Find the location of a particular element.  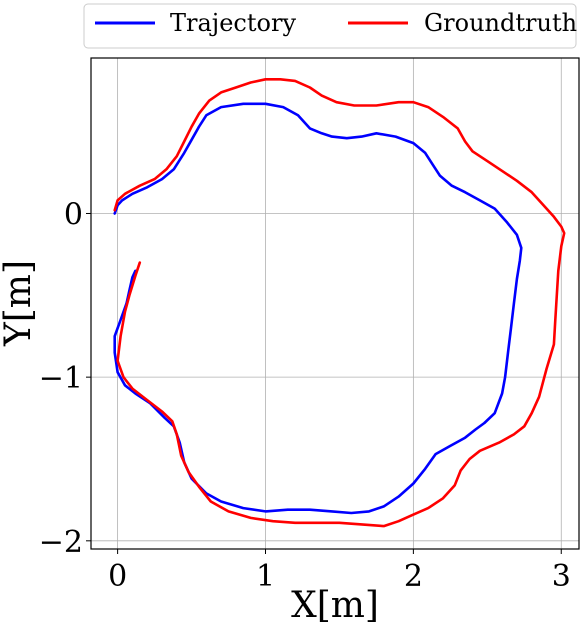

x-tick-label-2: 2 is located at coordinates (413, 576).